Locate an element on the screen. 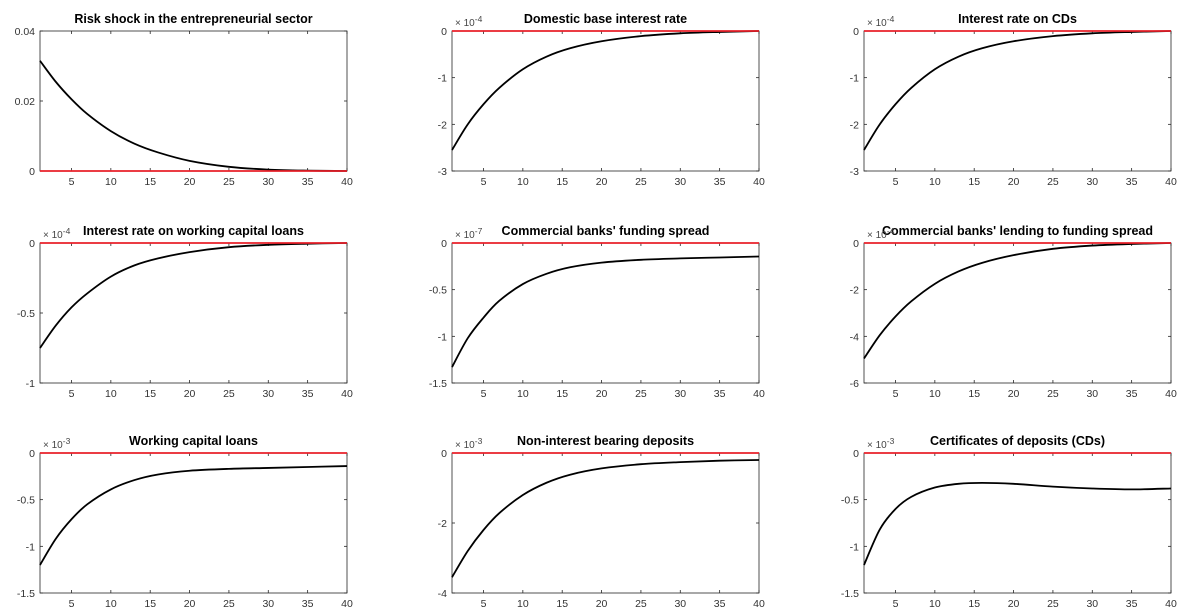 This screenshot has height=616, width=1187. y-tick-label: 0.02 is located at coordinates (25, 102).